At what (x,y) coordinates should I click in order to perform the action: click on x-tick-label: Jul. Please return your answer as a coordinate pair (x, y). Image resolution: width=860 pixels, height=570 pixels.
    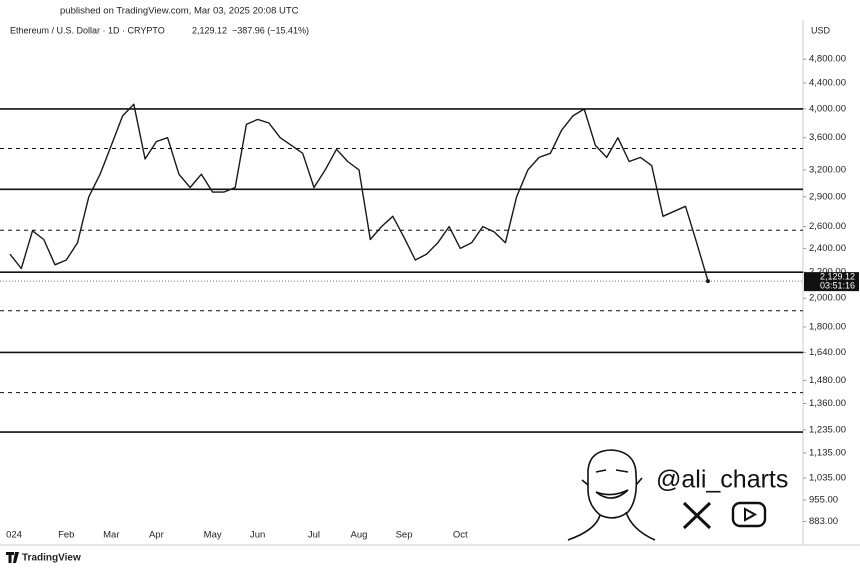
    Looking at the image, I should click on (314, 535).